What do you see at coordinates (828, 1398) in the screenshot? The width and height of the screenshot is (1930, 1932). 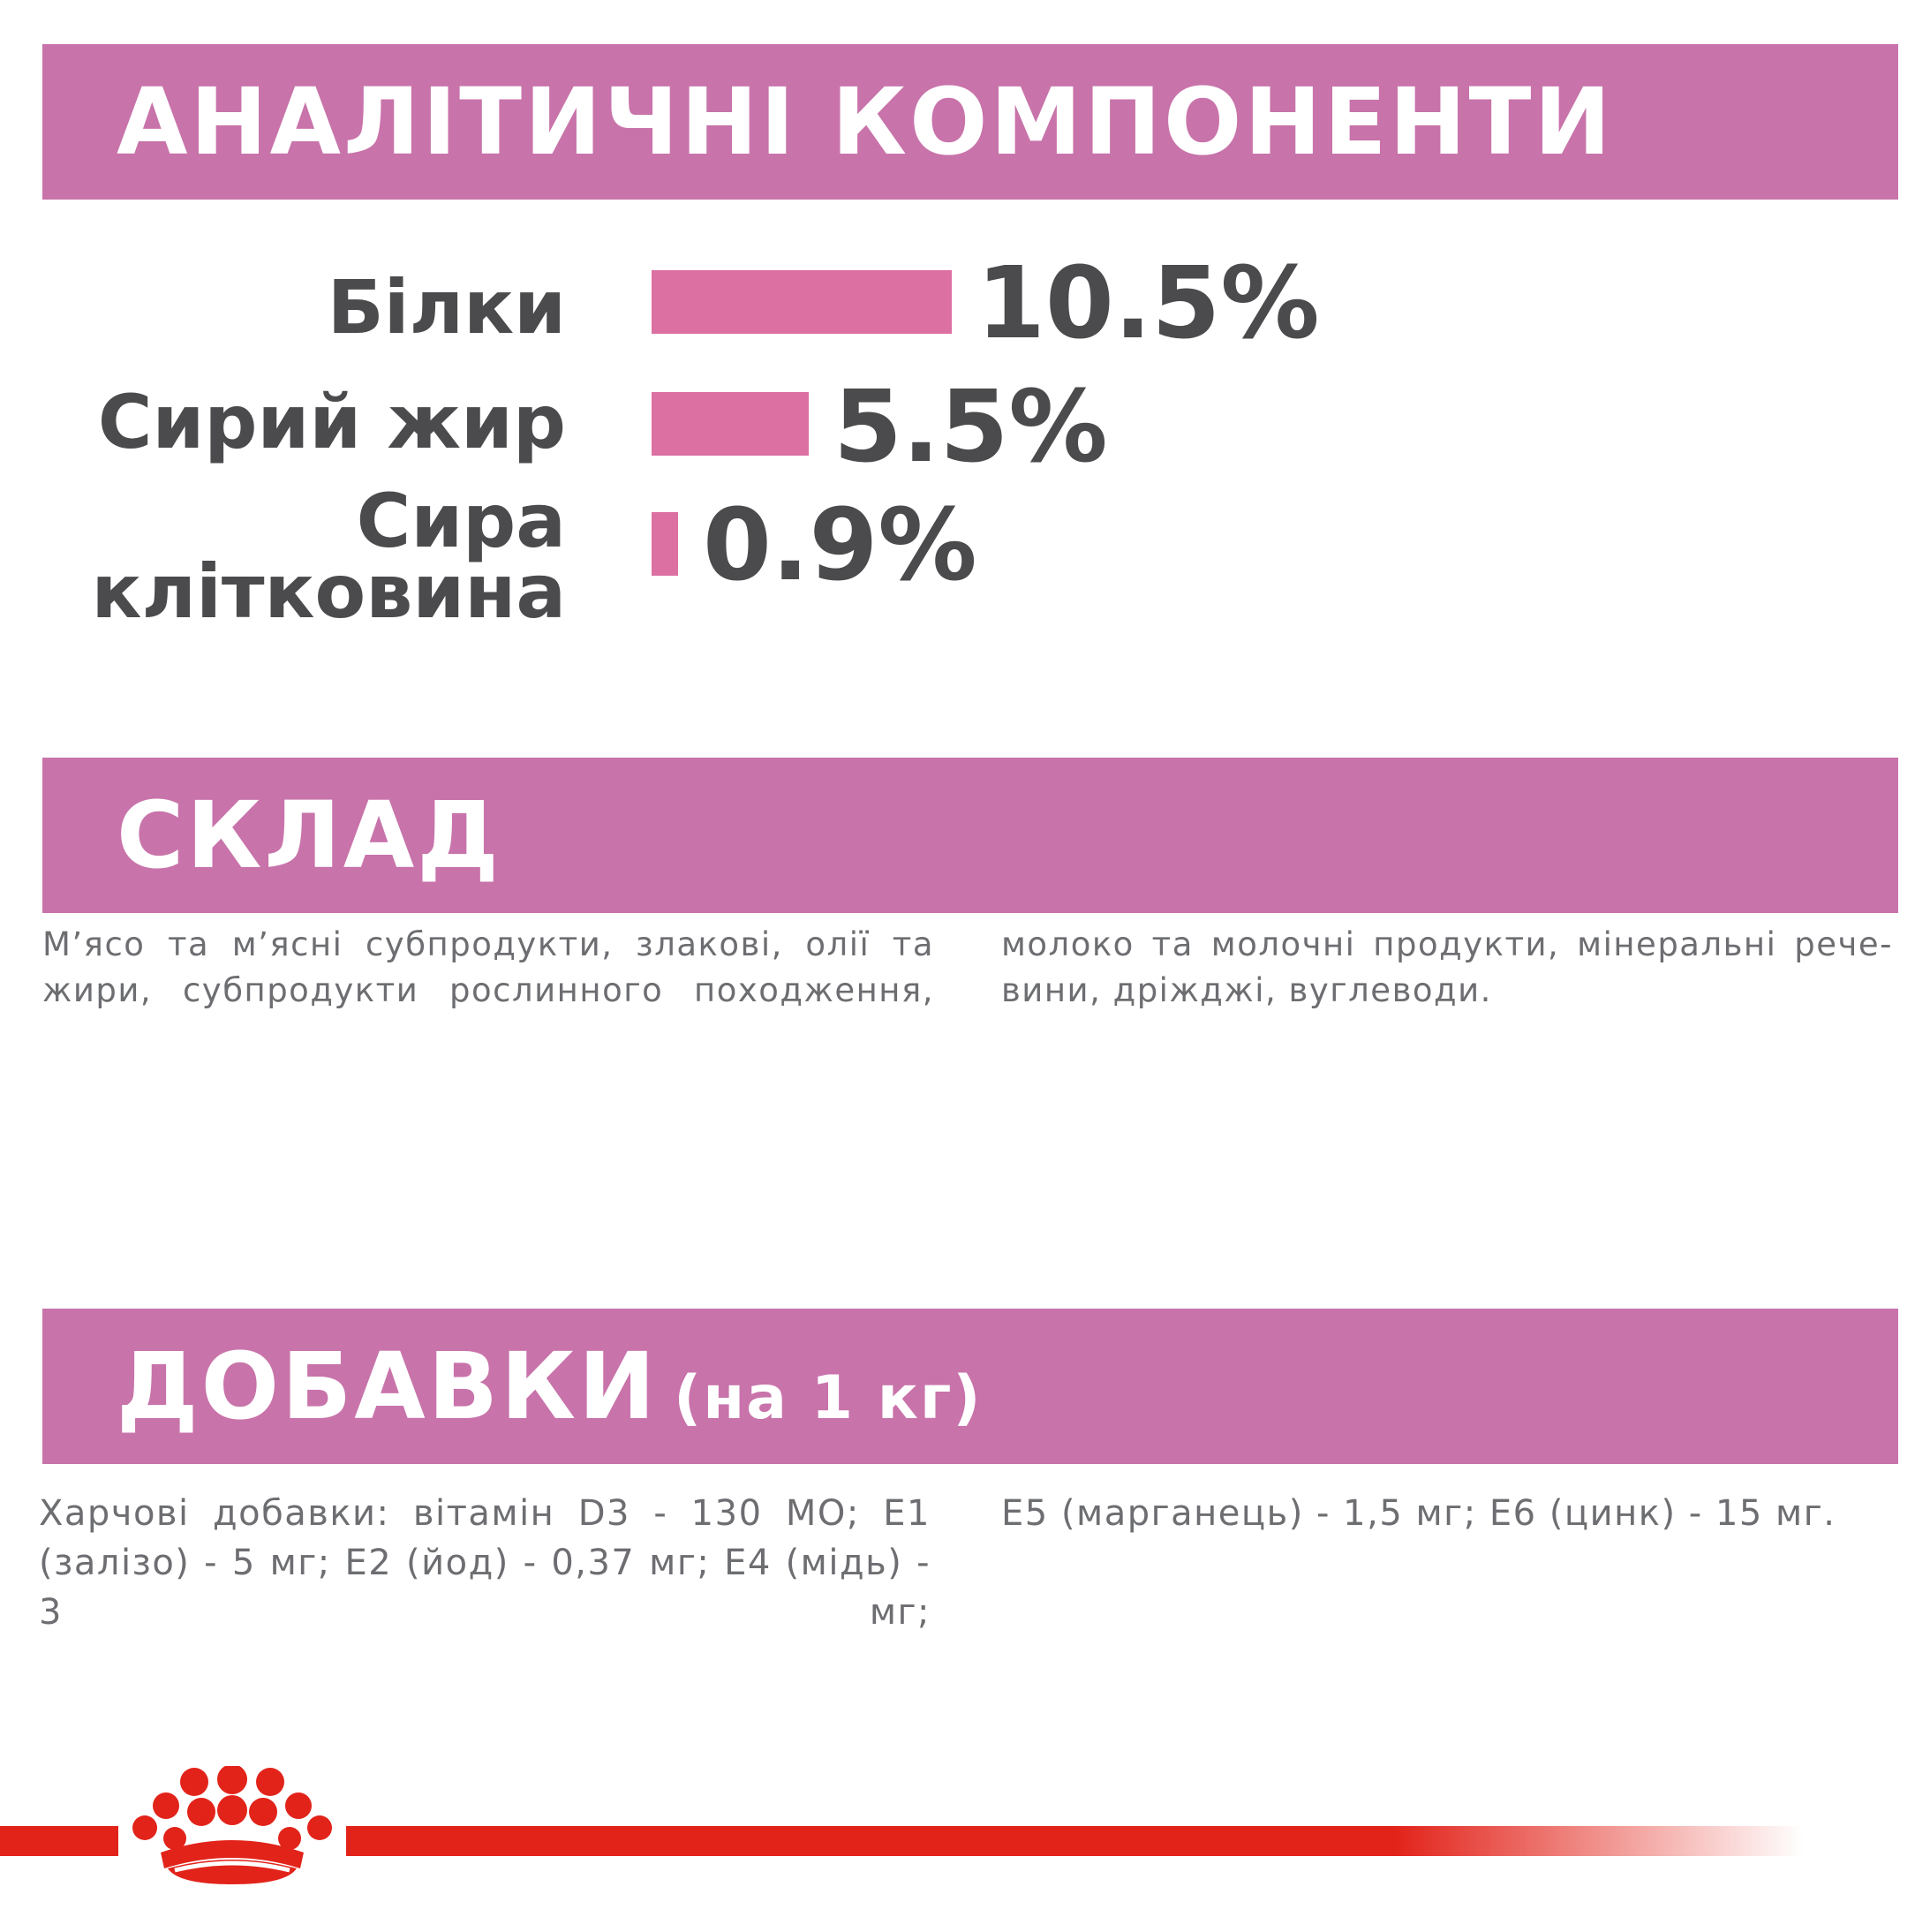 I see `additives-title-suffix: (на 1 кг)` at bounding box center [828, 1398].